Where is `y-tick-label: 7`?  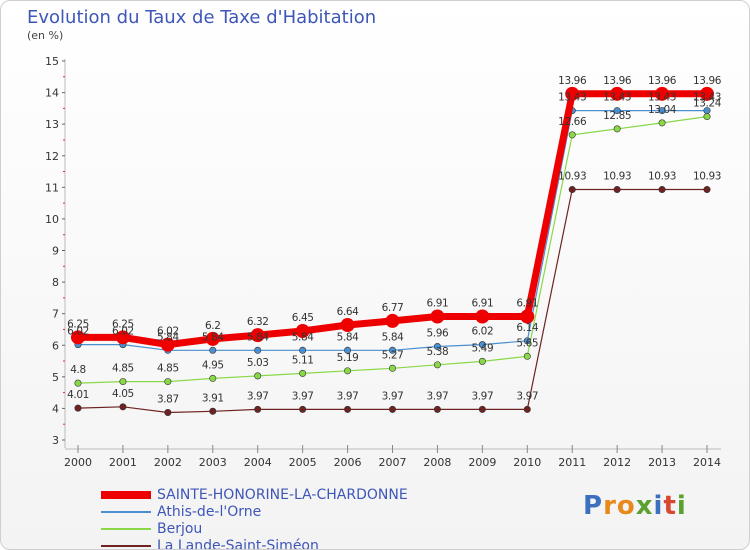
y-tick-label: 7 is located at coordinates (55, 314).